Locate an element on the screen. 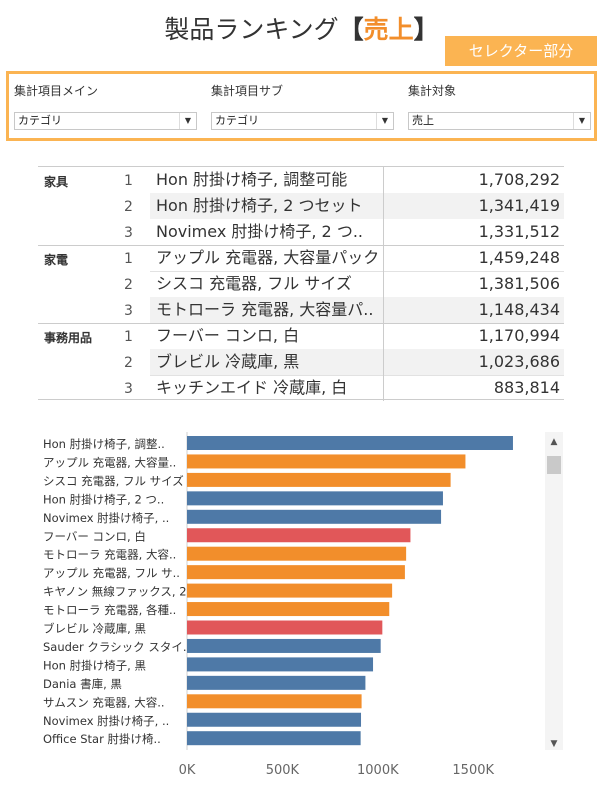 Image resolution: width=603 pixels, height=800 pixels. selector-section-tag: セレクター部分 is located at coordinates (521, 51).